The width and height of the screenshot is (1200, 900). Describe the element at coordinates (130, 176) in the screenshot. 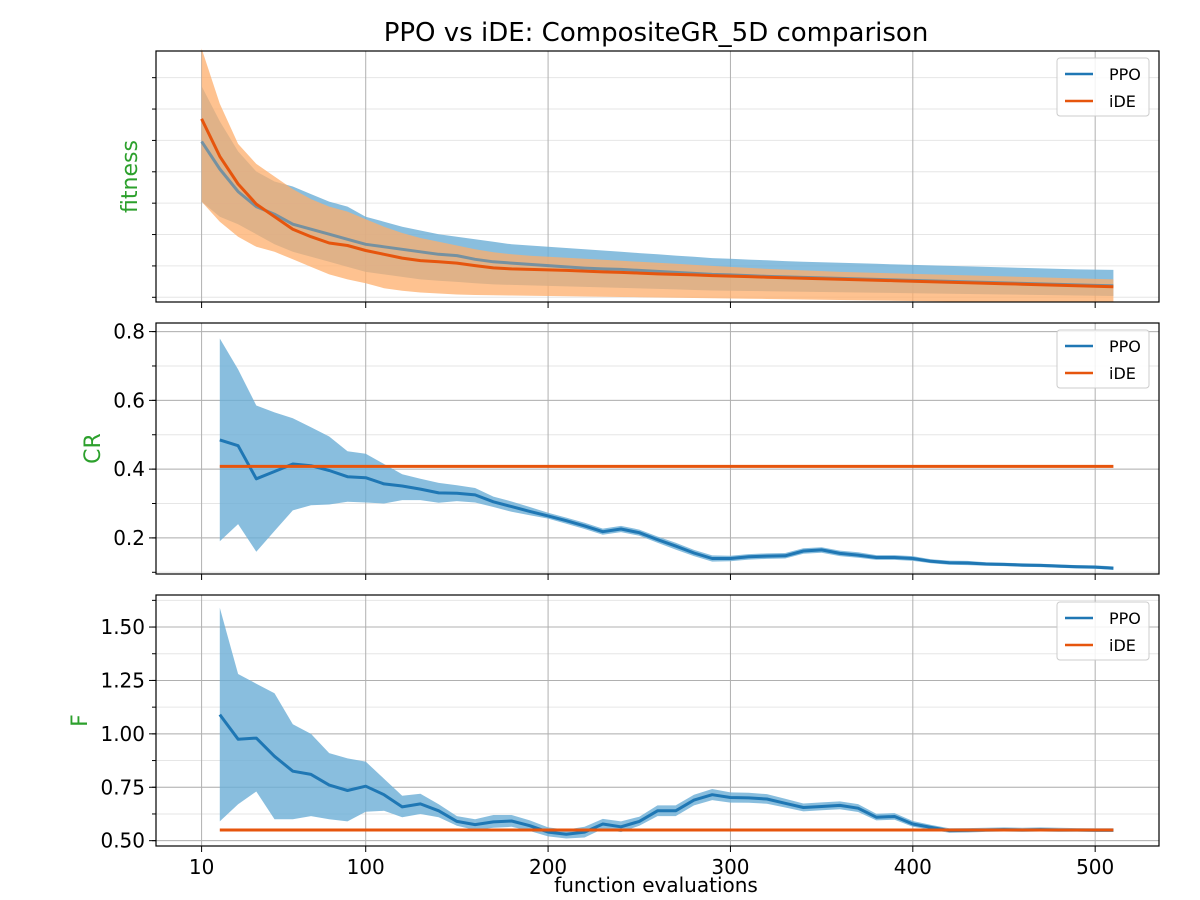

I see `y-axis-label: fitness` at that location.